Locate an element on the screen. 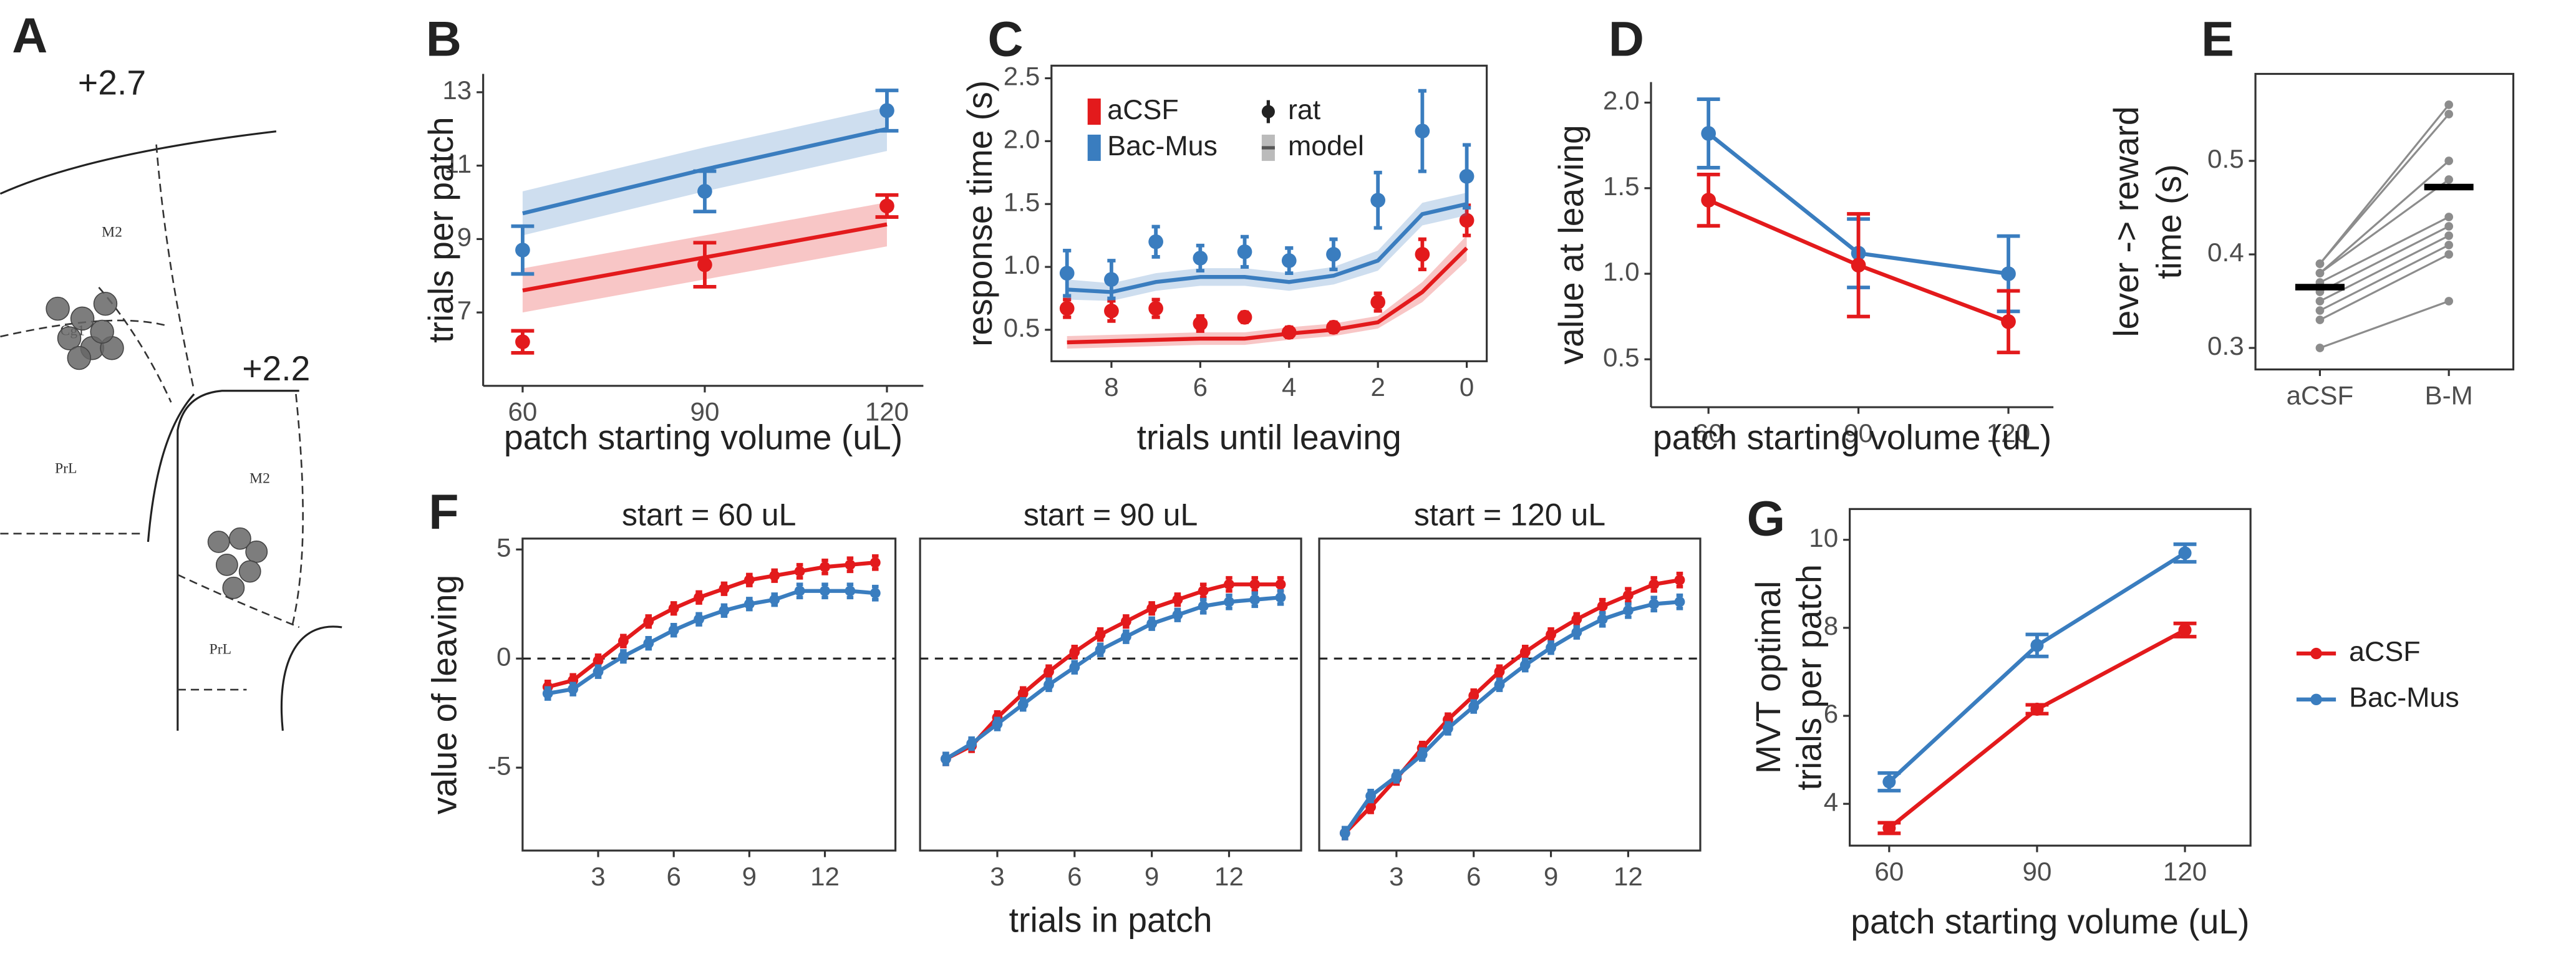  x-tick-label: 90 is located at coordinates (2037, 871).